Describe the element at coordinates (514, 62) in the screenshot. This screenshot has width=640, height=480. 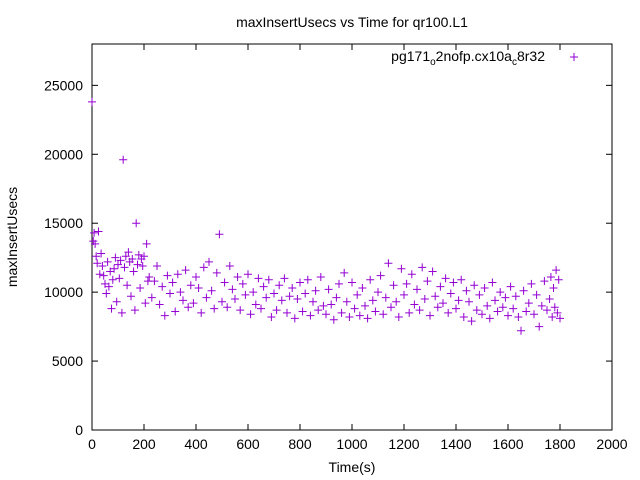
I see `legend-subscript: c` at that location.